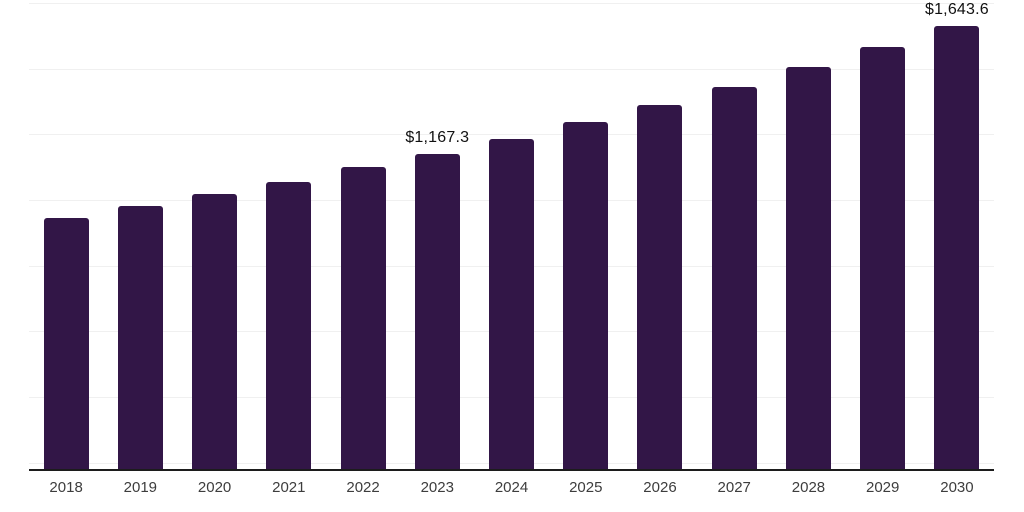 The image size is (1024, 512). I want to click on bar-2029, so click(883, 258).